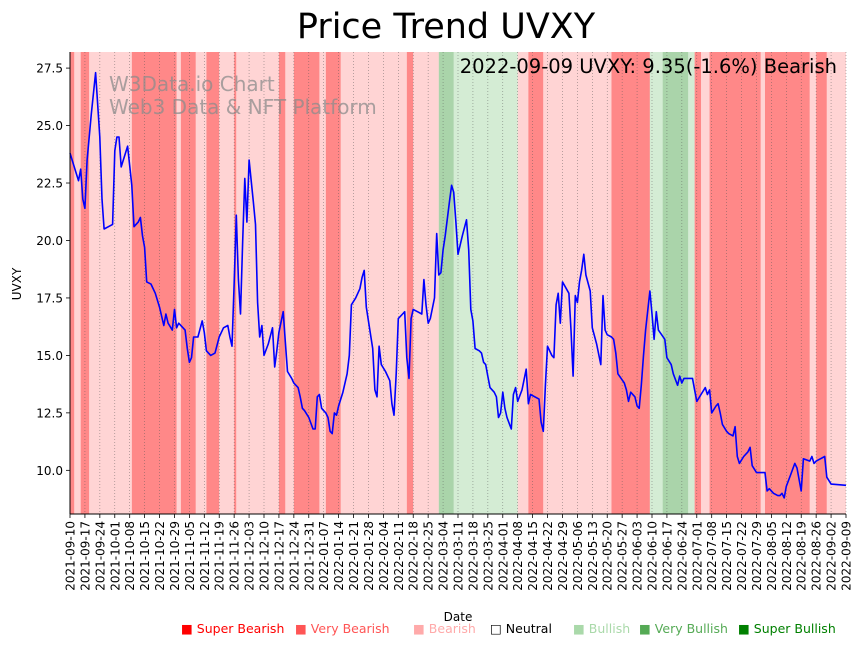 This screenshot has width=862, height=650. I want to click on legend-label: Very Bullish, so click(691, 628).